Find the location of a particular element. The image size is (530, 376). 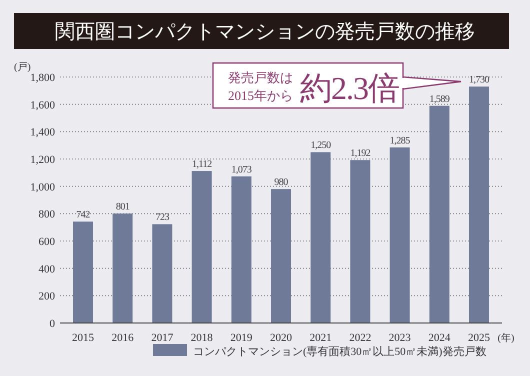

legend-label: コンパクトマンション(専有面積30㎡以上50㎡未満)発売戸数 is located at coordinates (339, 351).